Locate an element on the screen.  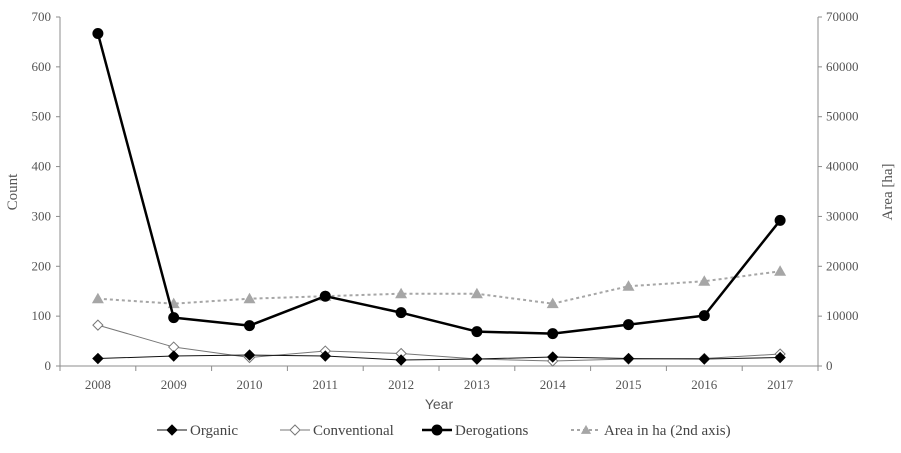
x-tick-label: 2015 is located at coordinates (629, 384).